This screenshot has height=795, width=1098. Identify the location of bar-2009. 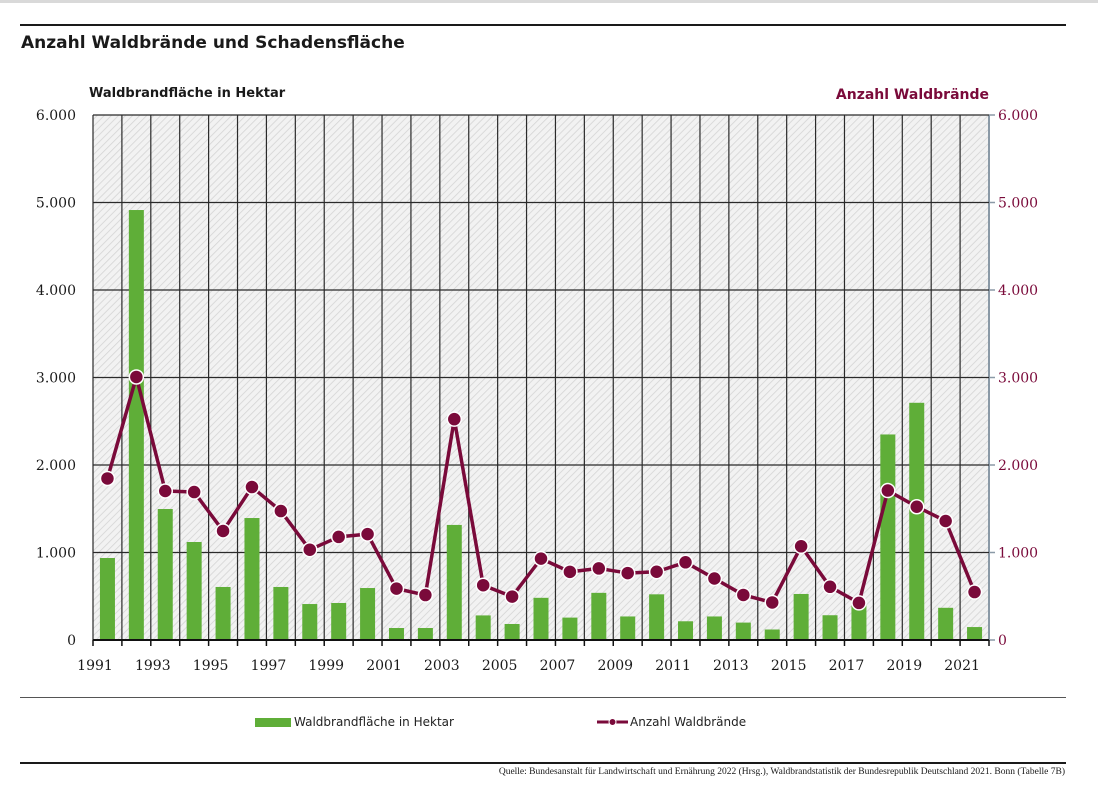
(628, 628).